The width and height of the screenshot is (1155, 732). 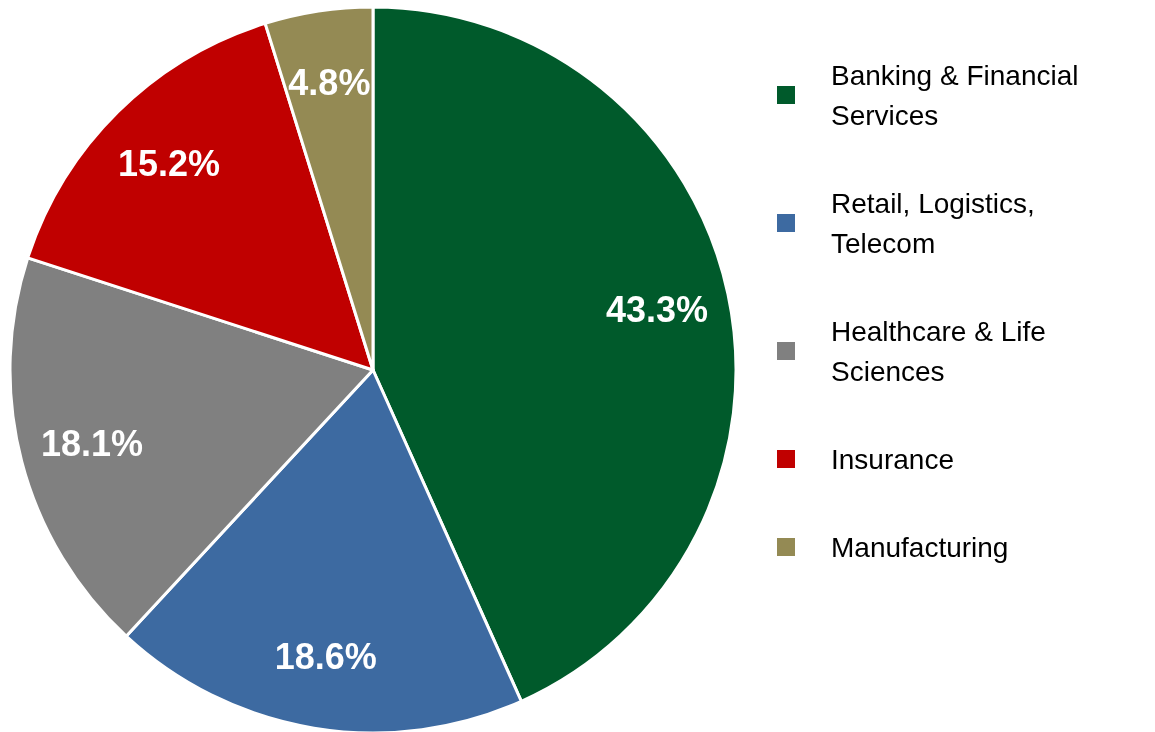 I want to click on data-label: 43.3%, so click(x=657, y=309).